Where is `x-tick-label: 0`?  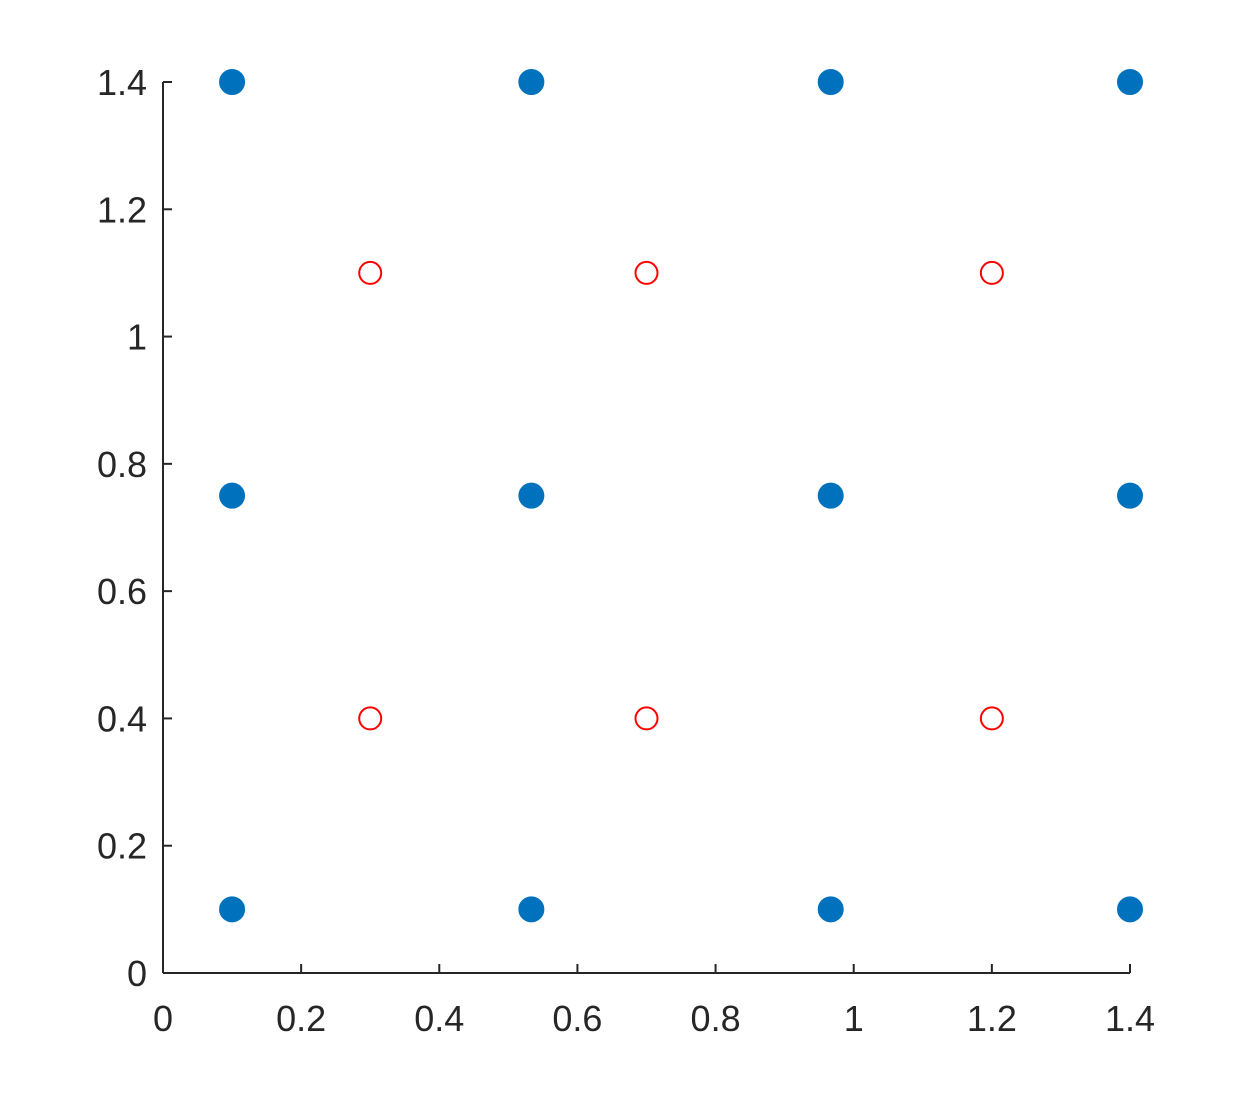 x-tick-label: 0 is located at coordinates (163, 1018).